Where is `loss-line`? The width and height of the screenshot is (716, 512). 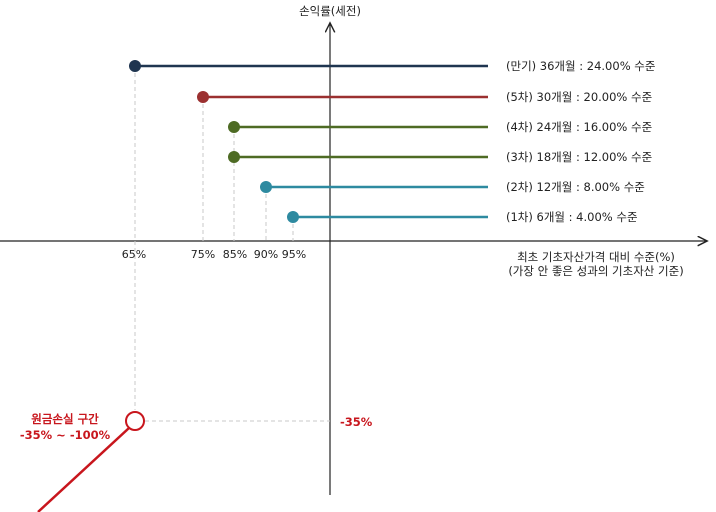
loss-line is located at coordinates (83, 469).